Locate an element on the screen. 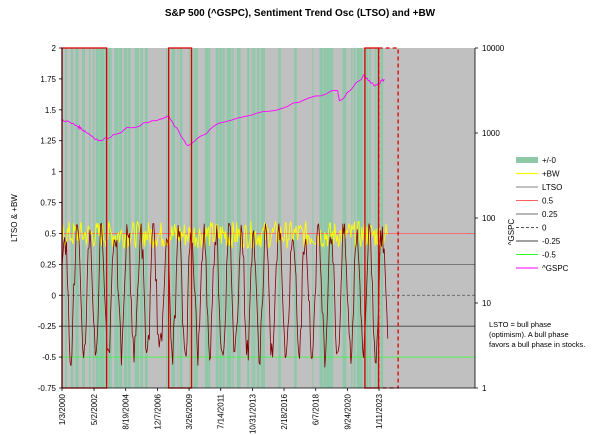 This screenshot has height=435, width=600. annotation-line: (optimism). A bull phase is located at coordinates (529, 334).